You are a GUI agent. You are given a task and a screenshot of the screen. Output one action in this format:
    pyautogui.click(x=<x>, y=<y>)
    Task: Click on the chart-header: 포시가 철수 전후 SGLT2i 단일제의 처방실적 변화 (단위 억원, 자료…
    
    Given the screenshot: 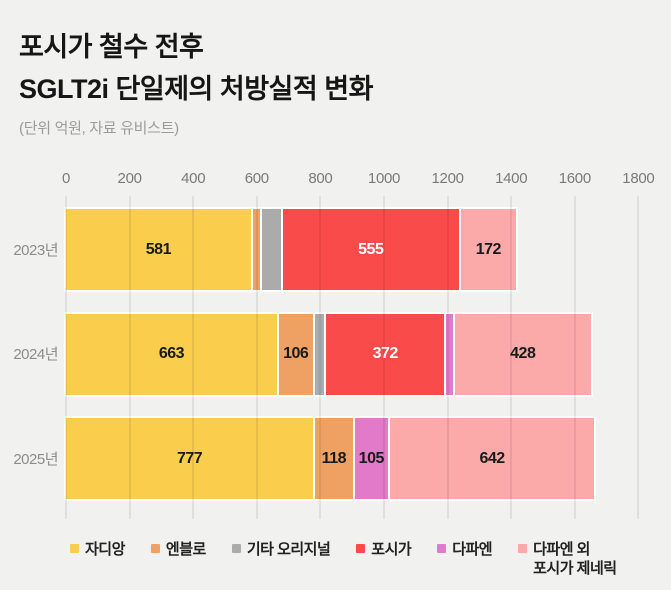 What is the action you would take?
    pyautogui.click(x=196, y=82)
    